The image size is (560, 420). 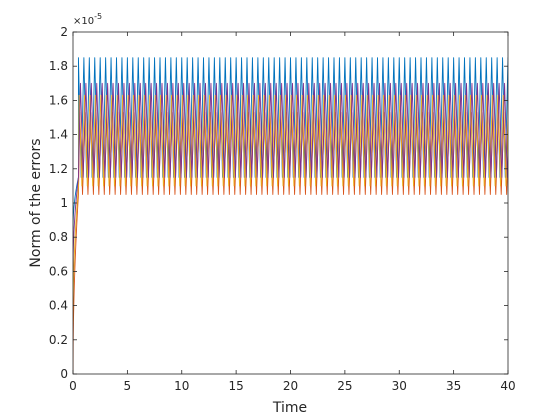 What do you see at coordinates (64, 203) in the screenshot?
I see `y-tick-label: 1` at bounding box center [64, 203].